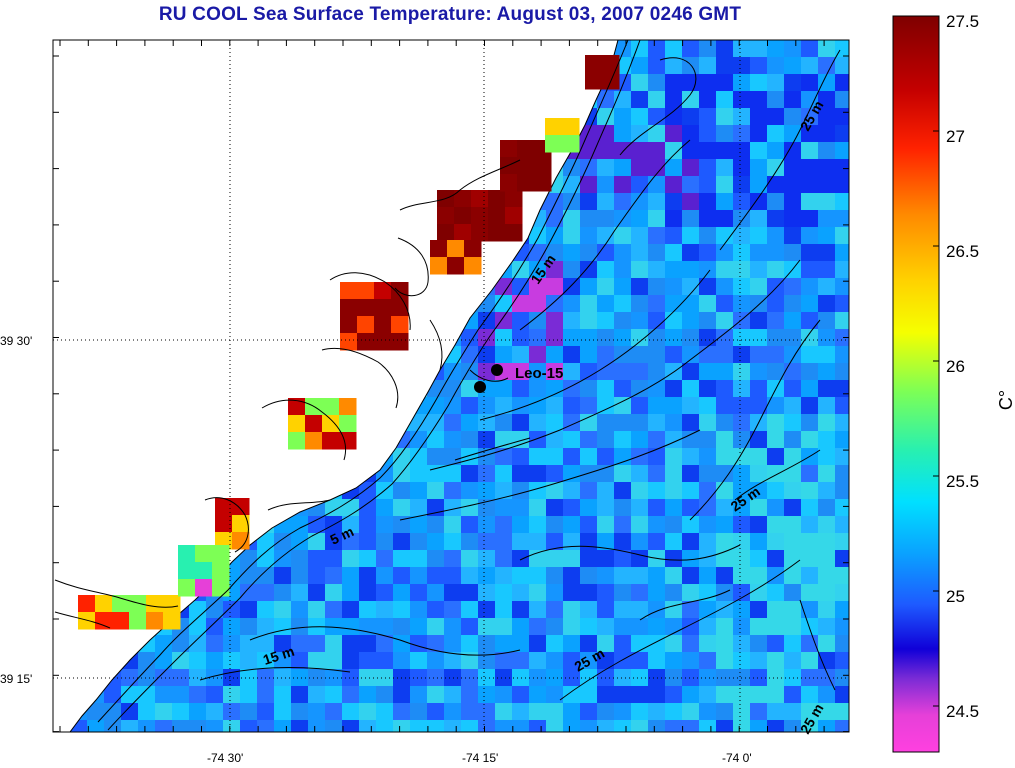 The image size is (1015, 768). What do you see at coordinates (480, 387) in the screenshot?
I see `station-marker-leo15-b` at bounding box center [480, 387].